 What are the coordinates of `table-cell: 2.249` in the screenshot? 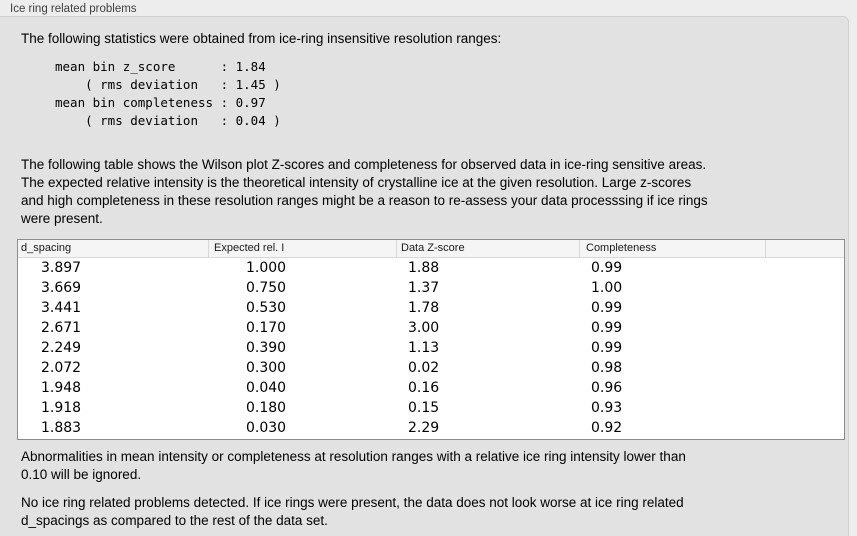 It's located at (61, 348).